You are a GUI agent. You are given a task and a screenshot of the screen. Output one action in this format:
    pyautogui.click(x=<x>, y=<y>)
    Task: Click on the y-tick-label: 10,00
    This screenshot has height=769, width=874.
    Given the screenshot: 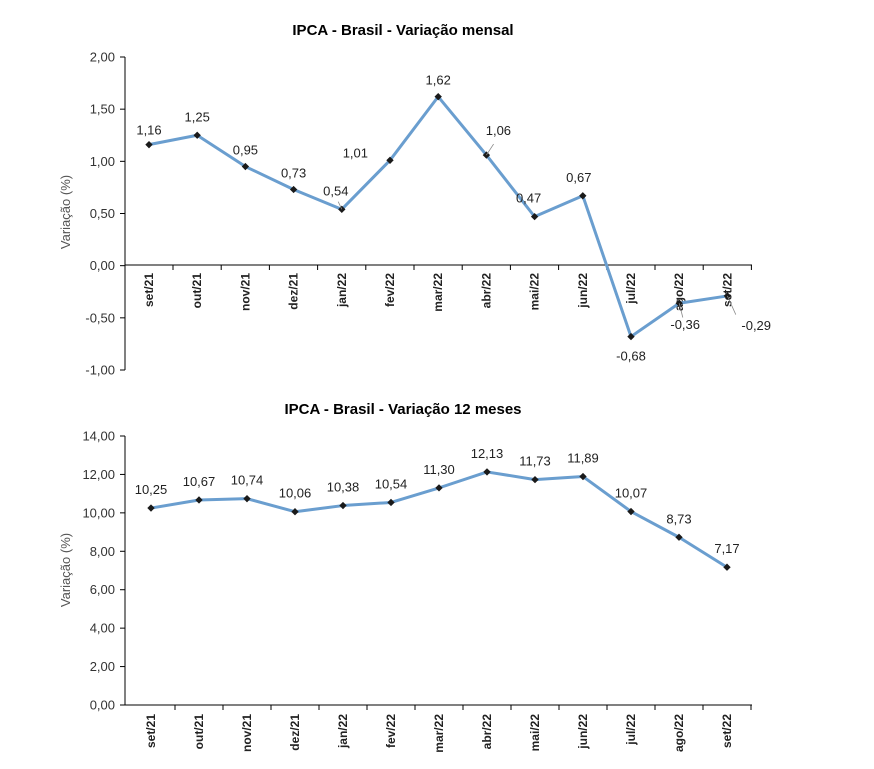 What is the action you would take?
    pyautogui.click(x=98, y=512)
    